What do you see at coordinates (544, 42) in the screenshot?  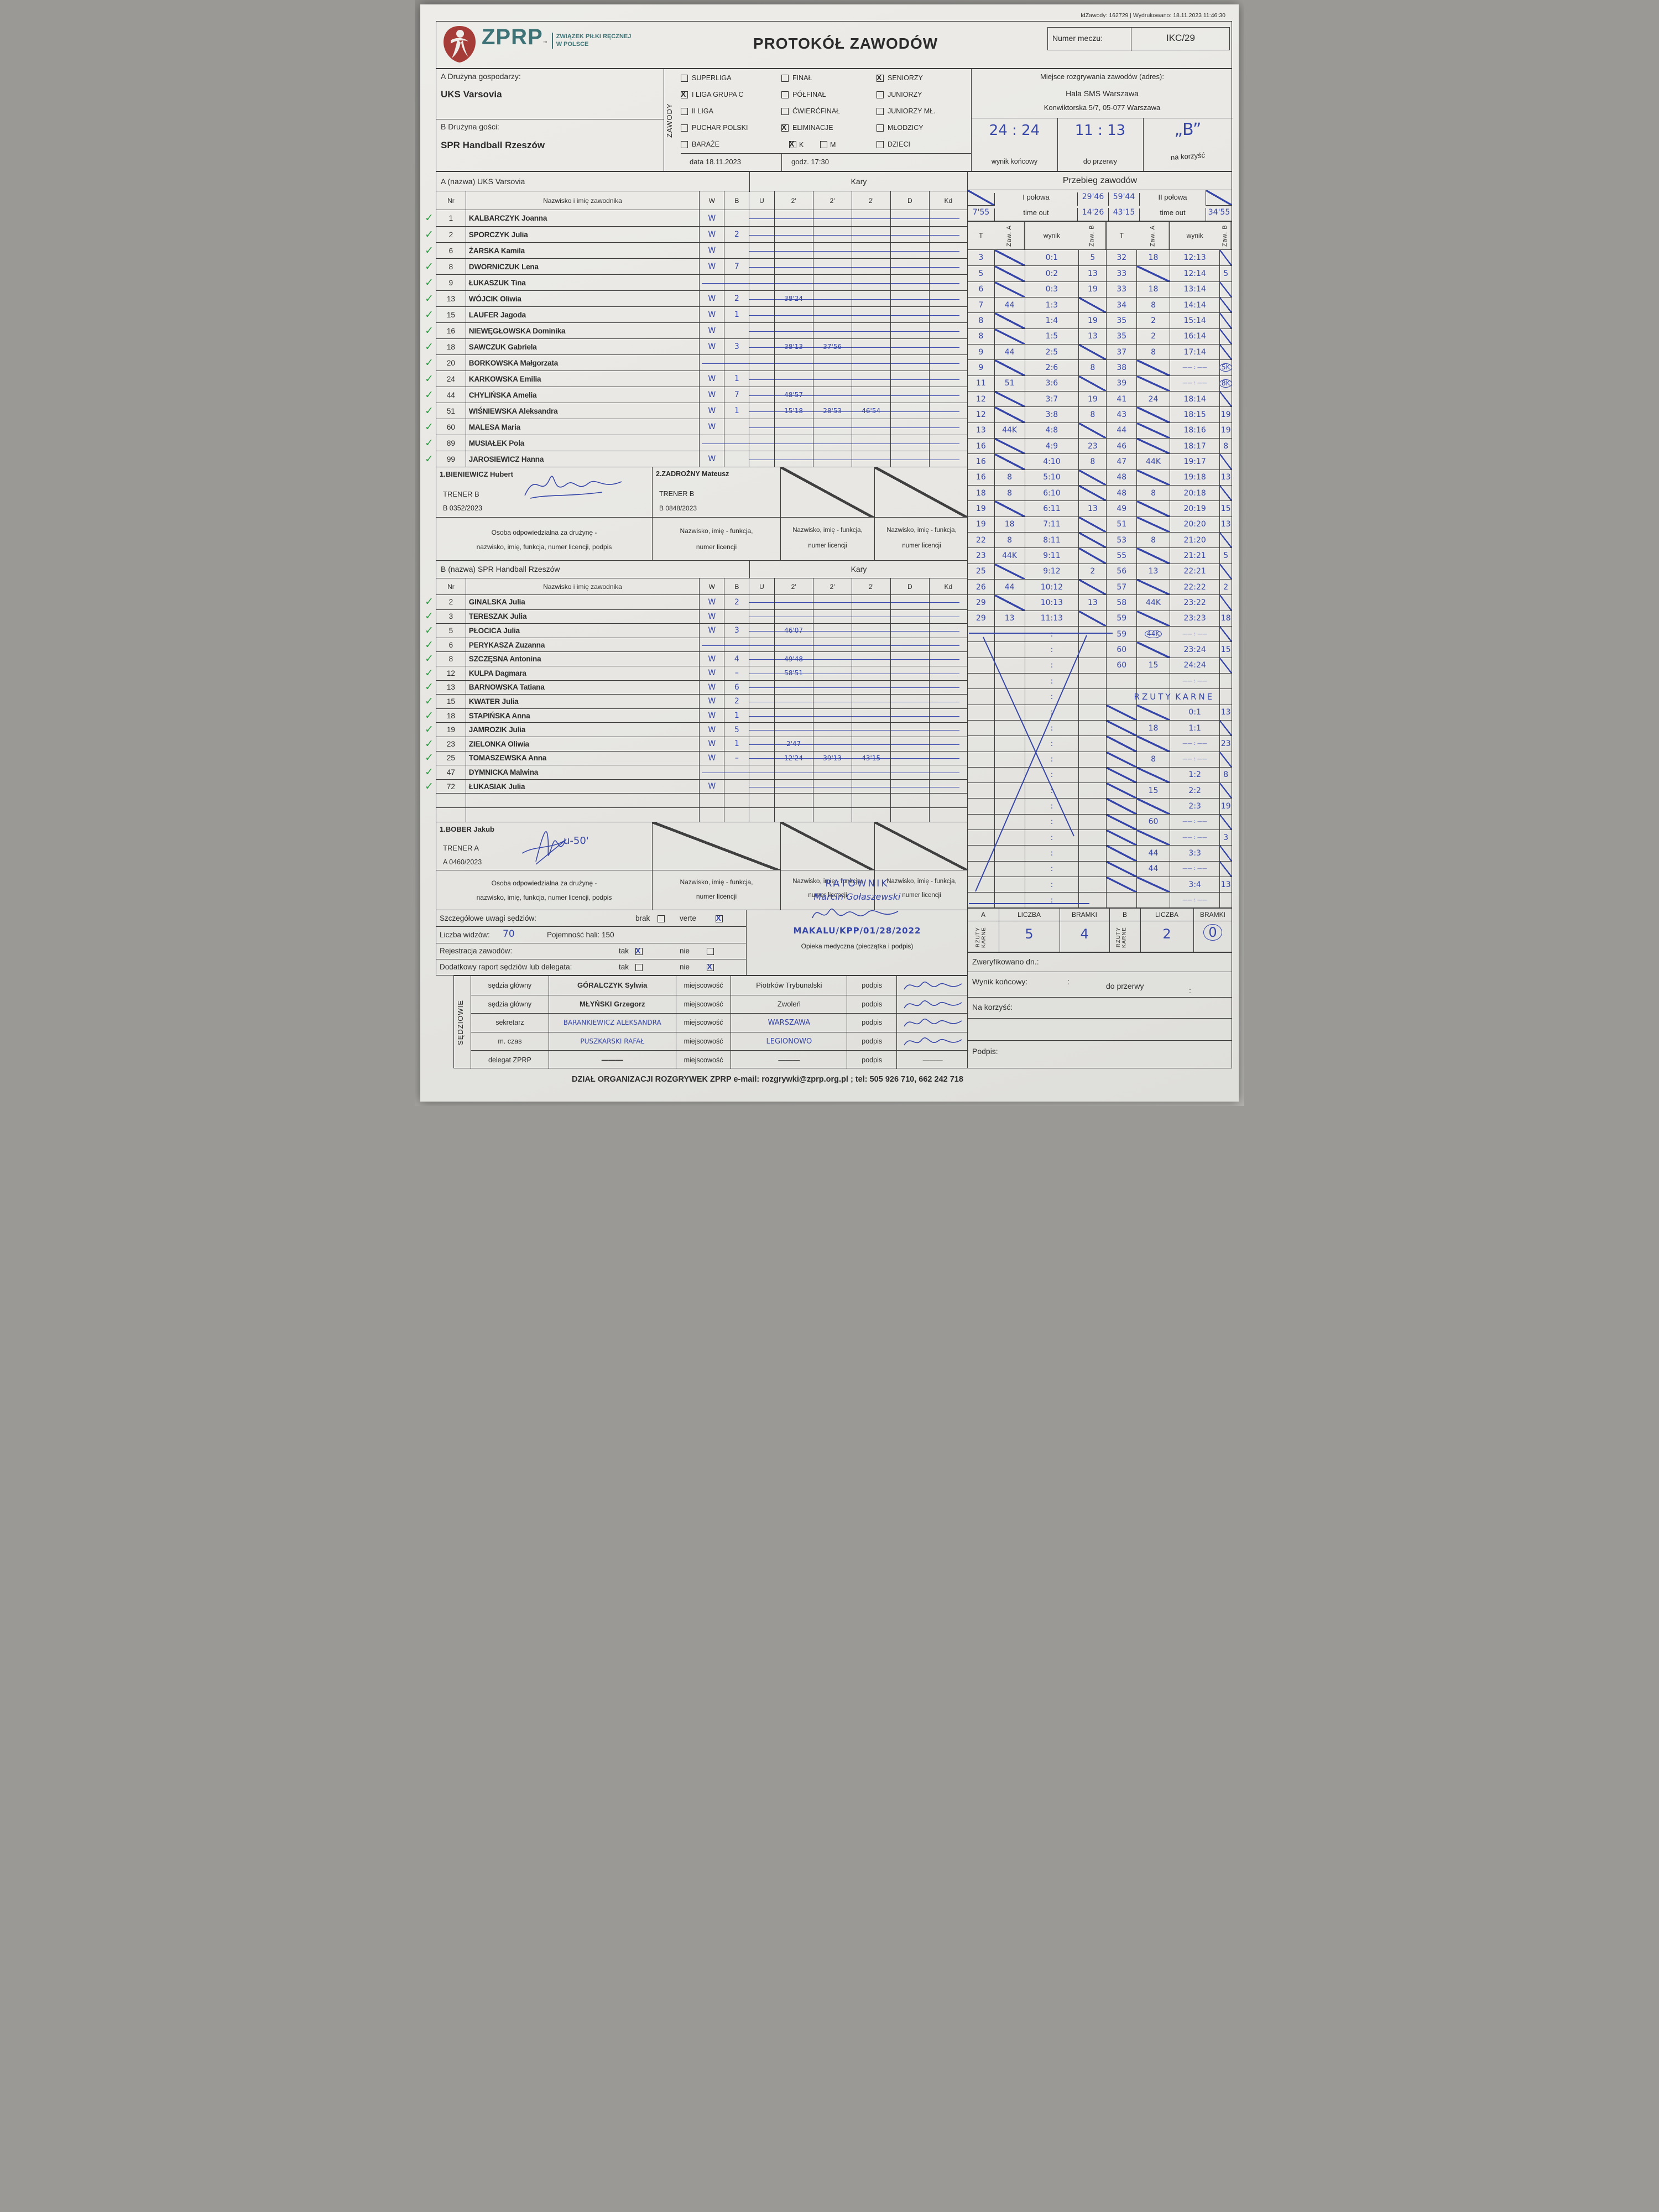 I see `zprp-tm: ™` at bounding box center [544, 42].